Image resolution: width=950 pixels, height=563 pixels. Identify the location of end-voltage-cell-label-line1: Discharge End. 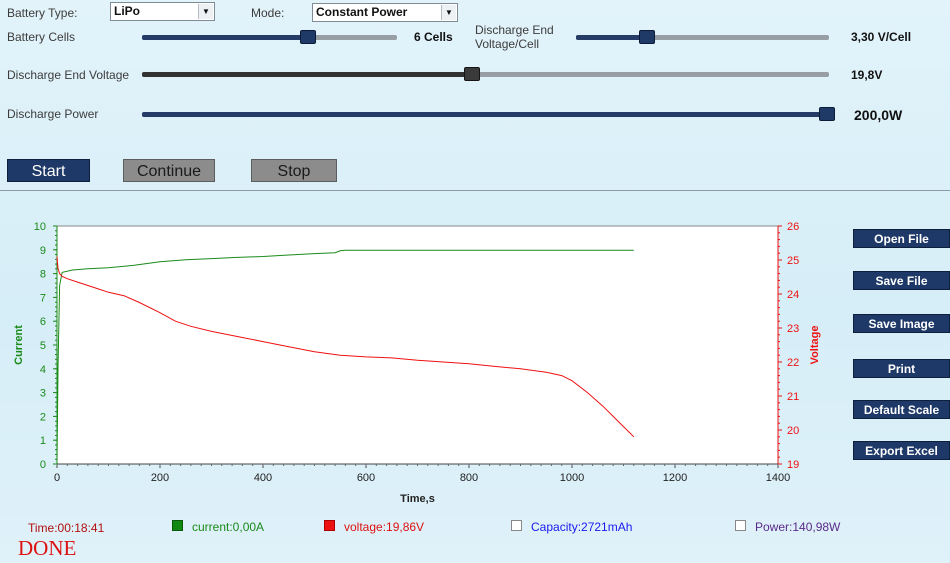
(514, 30).